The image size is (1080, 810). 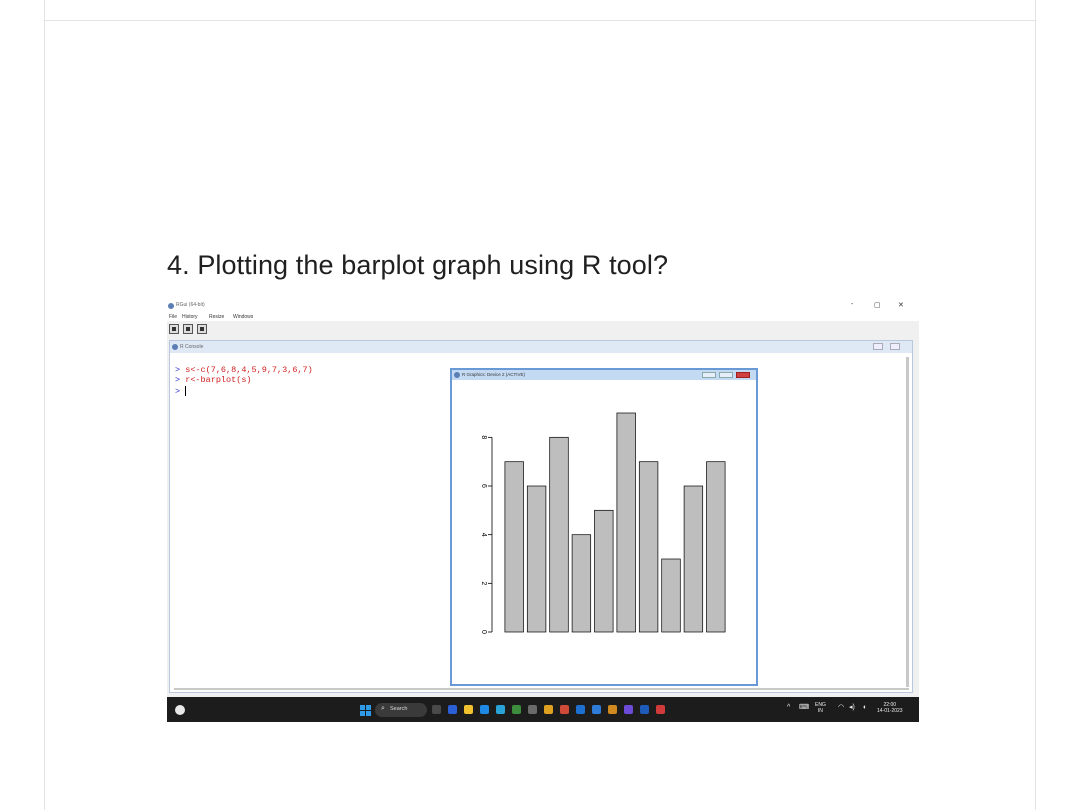 I want to click on print-icon, so click(x=188, y=329).